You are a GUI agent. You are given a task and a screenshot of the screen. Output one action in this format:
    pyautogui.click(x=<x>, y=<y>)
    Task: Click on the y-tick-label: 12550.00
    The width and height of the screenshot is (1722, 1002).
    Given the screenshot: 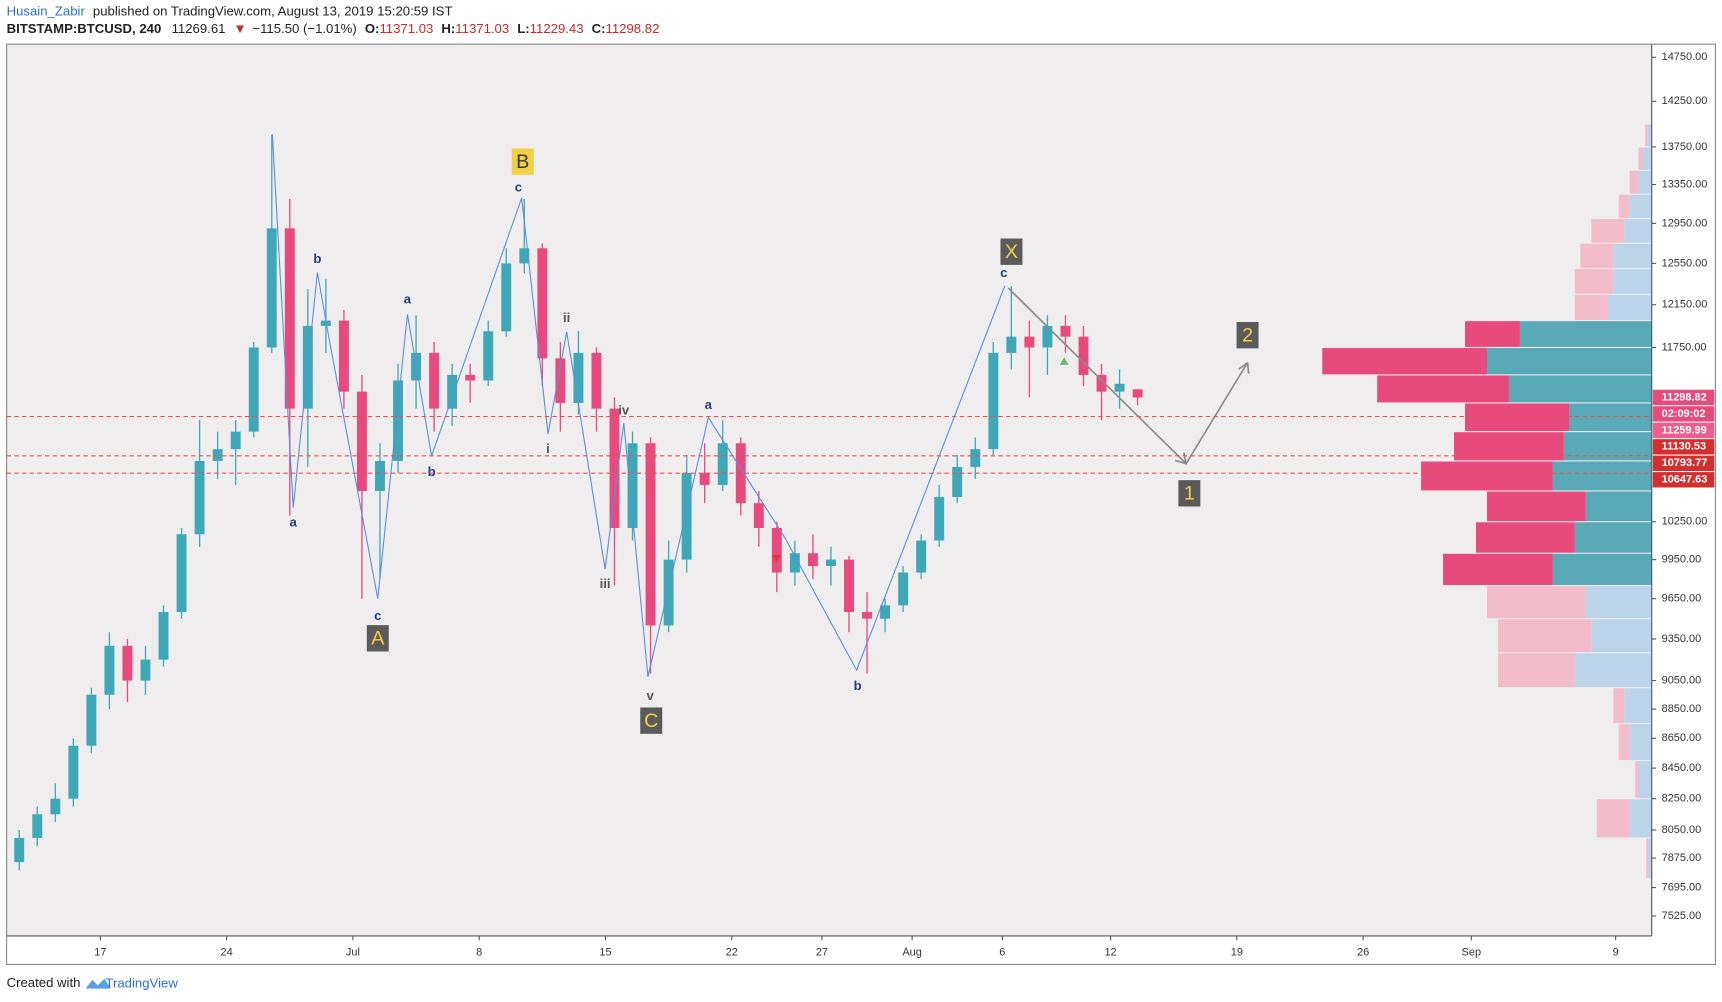 What is the action you would take?
    pyautogui.click(x=1685, y=263)
    